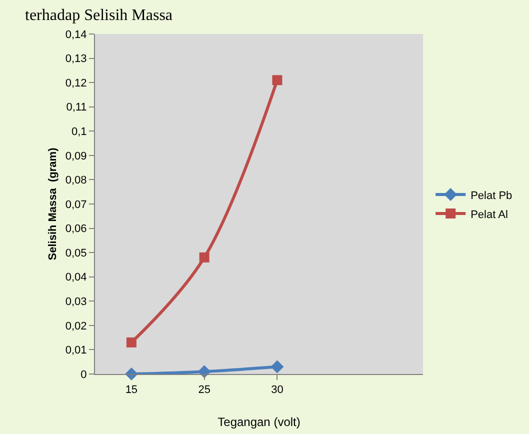 The image size is (529, 434). What do you see at coordinates (489, 214) in the screenshot?
I see `legend-label: Pelat Al` at bounding box center [489, 214].